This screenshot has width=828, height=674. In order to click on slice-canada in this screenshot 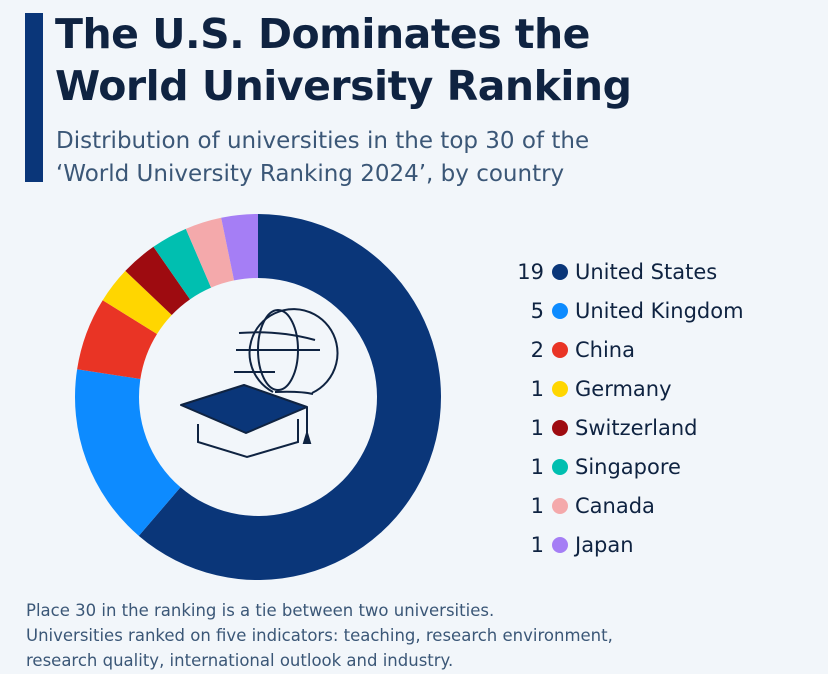, I will do `click(210, 252)`.